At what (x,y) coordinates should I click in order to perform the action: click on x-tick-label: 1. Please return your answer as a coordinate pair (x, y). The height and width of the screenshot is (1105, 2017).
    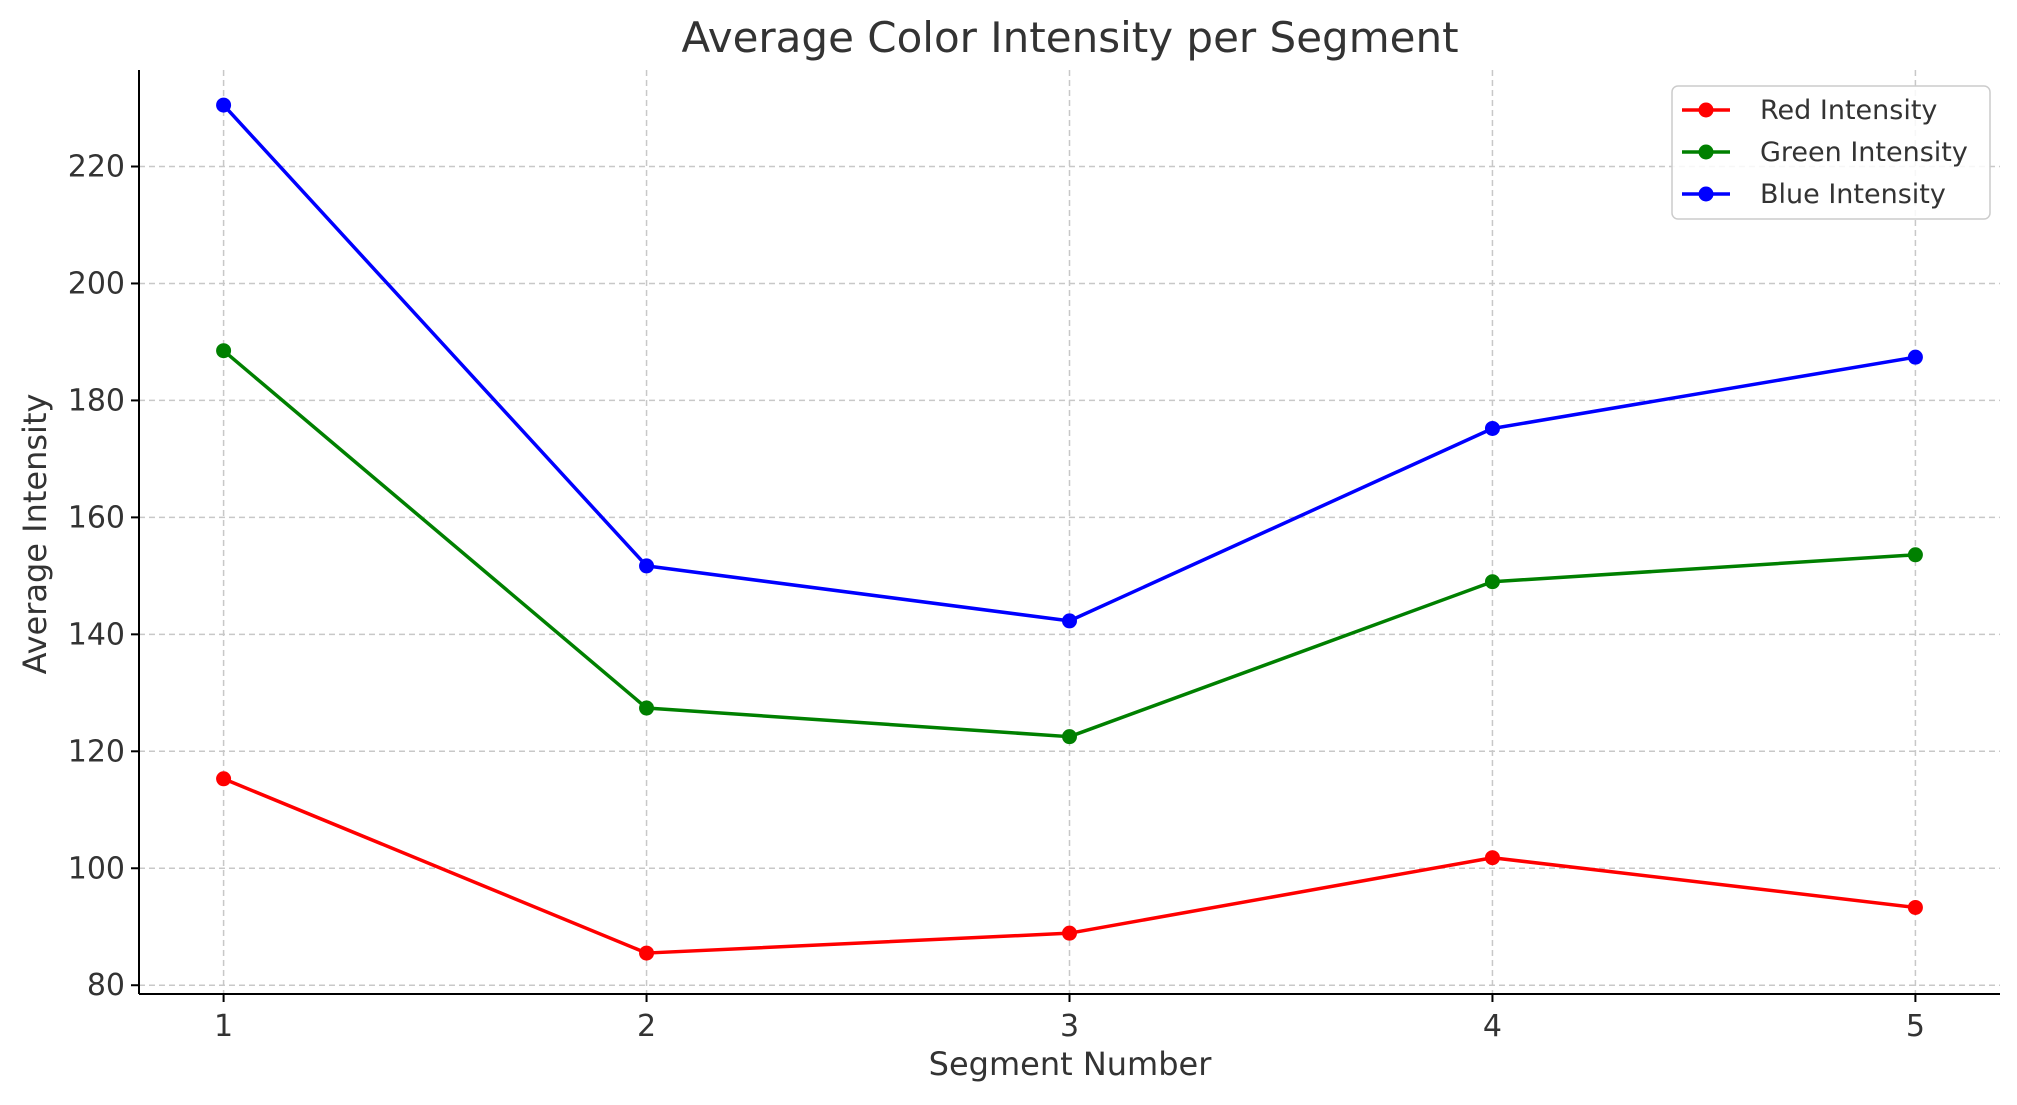
    Looking at the image, I should click on (223, 1026).